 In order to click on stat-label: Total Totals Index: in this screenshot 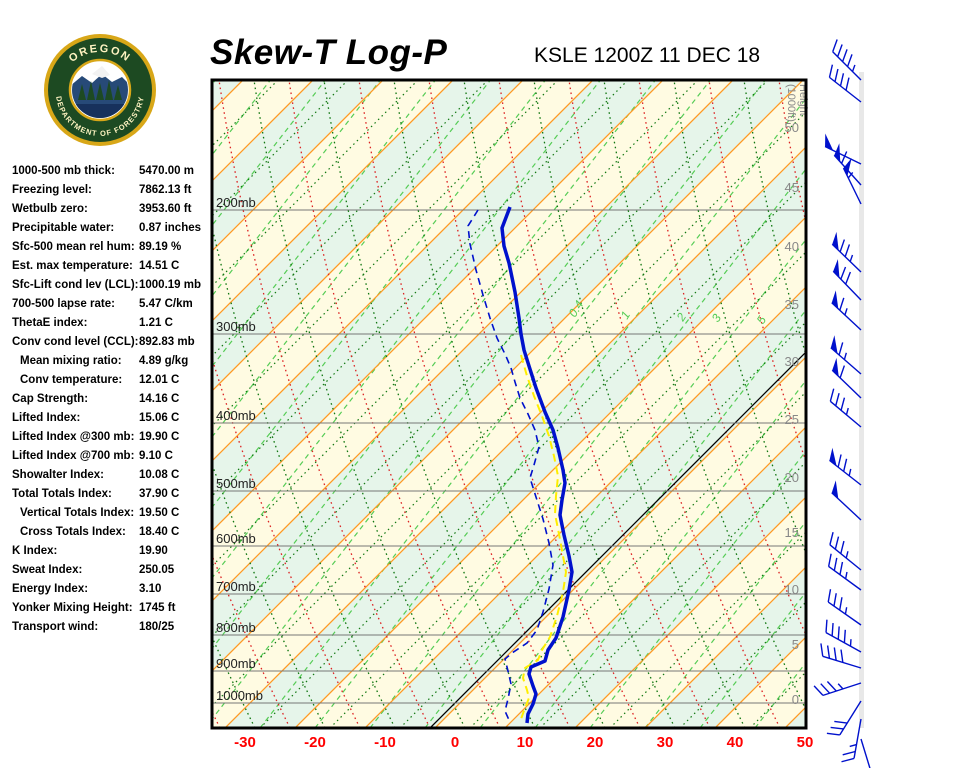, I will do `click(62, 494)`.